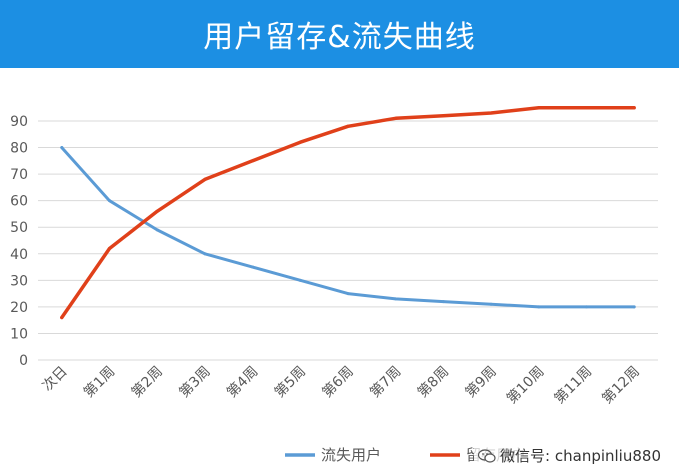  What do you see at coordinates (23, 361) in the screenshot?
I see `y-tick-label: 0` at bounding box center [23, 361].